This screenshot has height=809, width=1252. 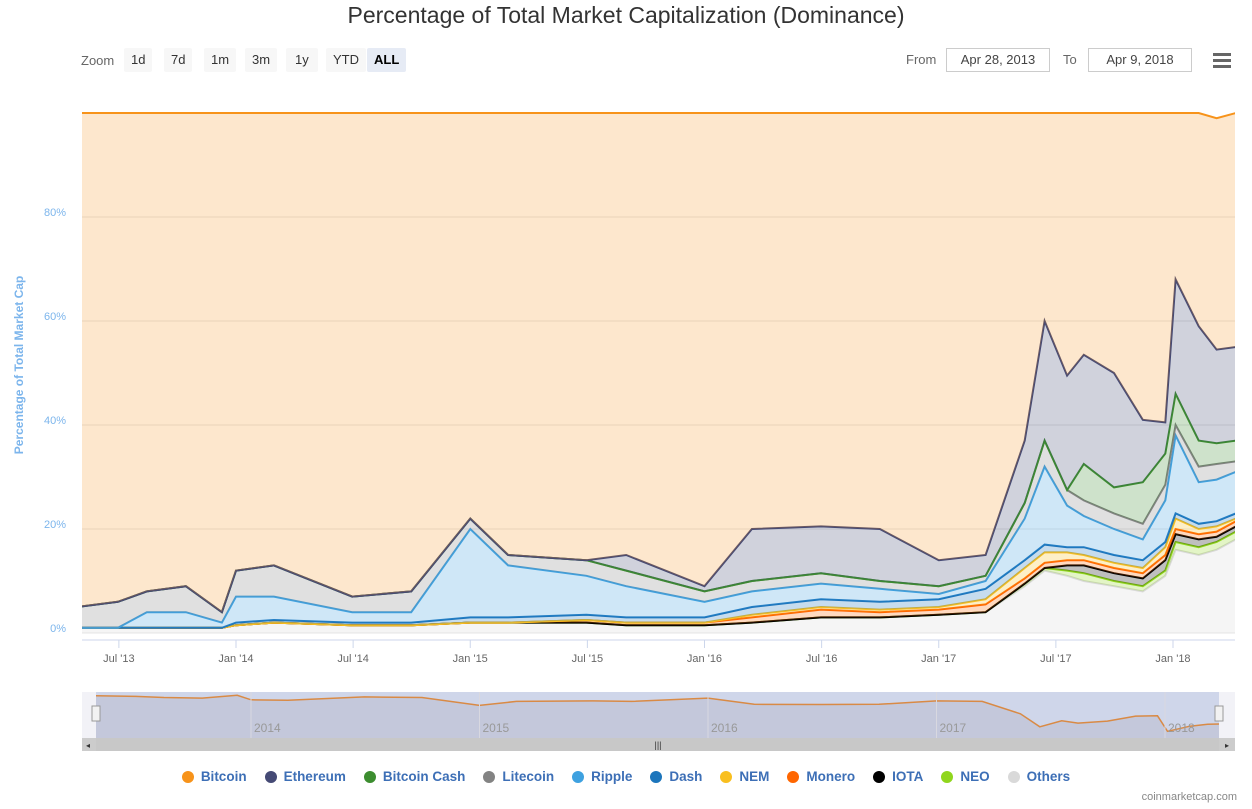 I want to click on hamburger-menu-icon, so click(x=1222, y=62).